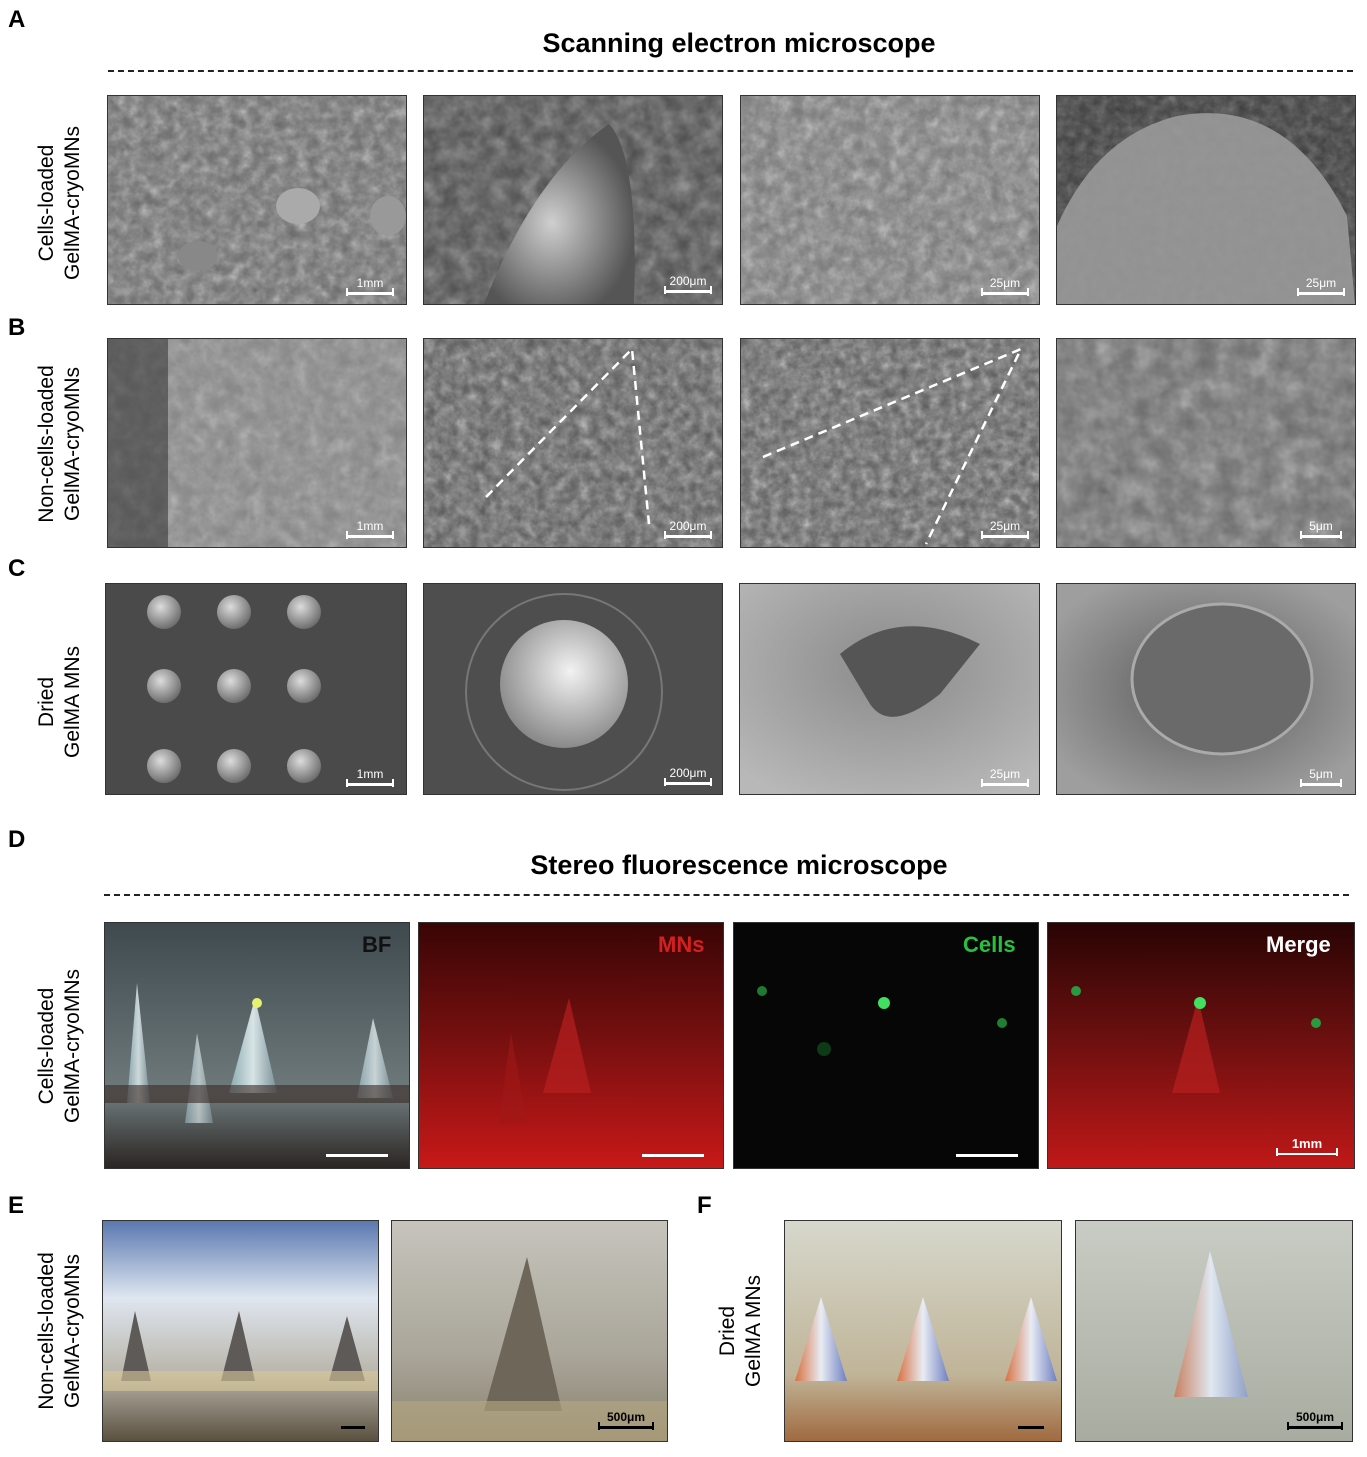 Image resolution: width=1367 pixels, height=1457 pixels. I want to click on scale-bar-e1, so click(353, 1427).